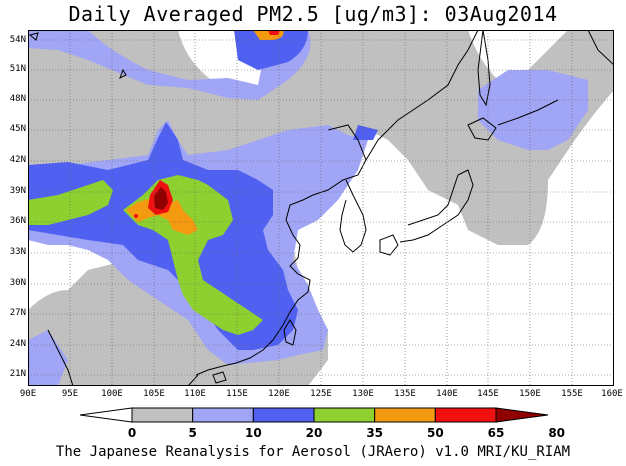 Image resolution: width=626 pixels, height=466 pixels. Describe the element at coordinates (530, 394) in the screenshot. I see `lon-label: 150E` at that location.